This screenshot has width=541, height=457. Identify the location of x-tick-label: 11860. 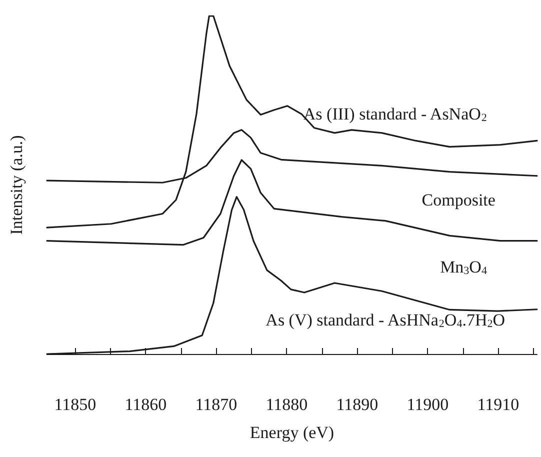
(145, 404).